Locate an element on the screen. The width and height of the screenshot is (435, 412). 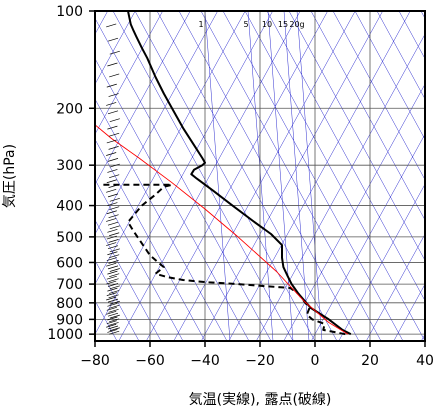
y-tick-label: 1000 is located at coordinates (65, 335).